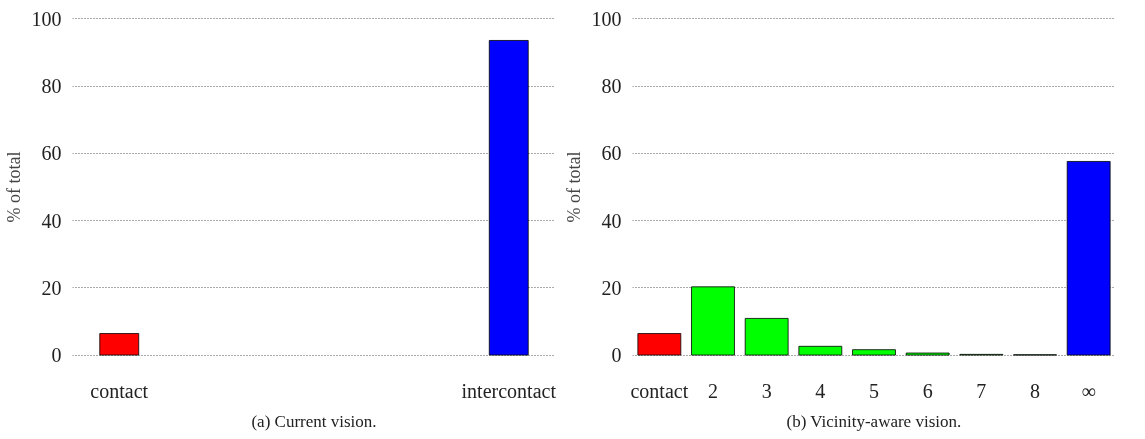 The width and height of the screenshot is (1145, 439). What do you see at coordinates (509, 390) in the screenshot?
I see `x-tick-label: intercontact` at bounding box center [509, 390].